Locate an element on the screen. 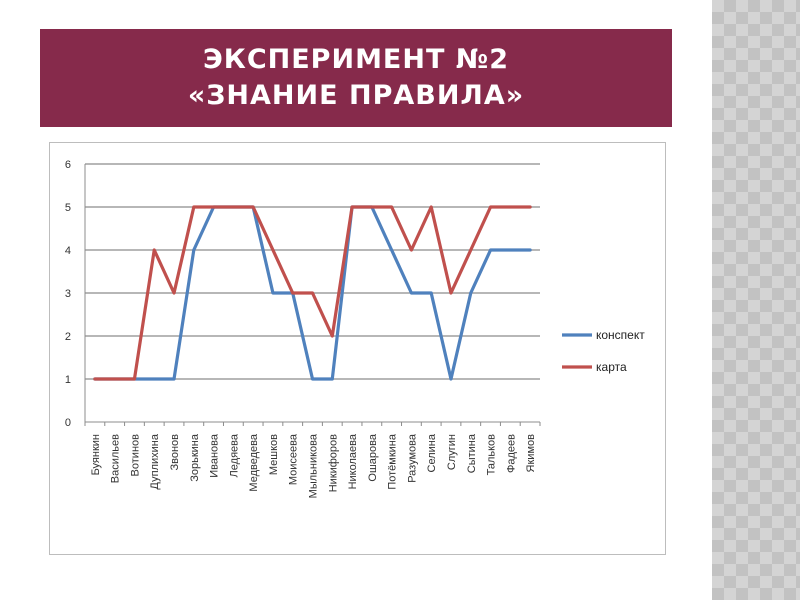 The image size is (800, 600). slide-title-line-1: ЭКСПЕРИМЕНТ №2 is located at coordinates (356, 59).